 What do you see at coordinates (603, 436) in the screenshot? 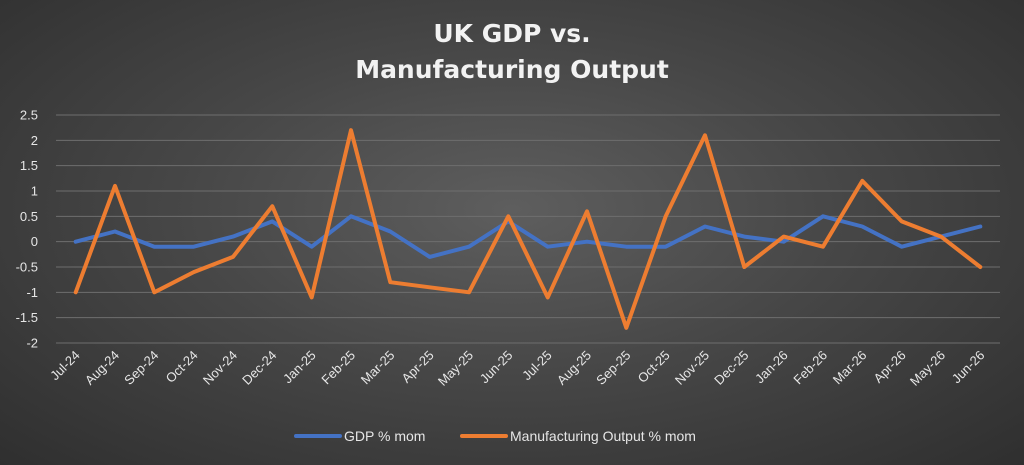
I see `legend-label: Manufacturing Output % mom` at bounding box center [603, 436].